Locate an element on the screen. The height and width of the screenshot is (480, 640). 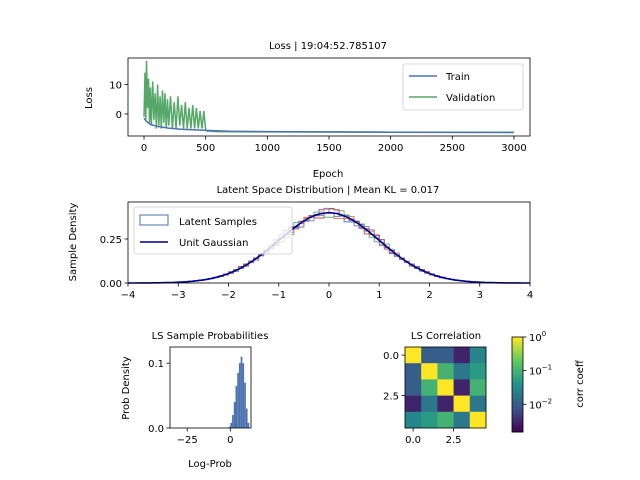
loss-xtick-label: 3000 is located at coordinates (513, 148).